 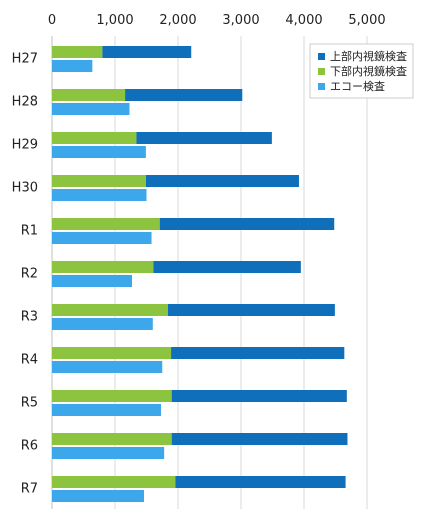 I want to click on category-label: R6, so click(x=29, y=446).